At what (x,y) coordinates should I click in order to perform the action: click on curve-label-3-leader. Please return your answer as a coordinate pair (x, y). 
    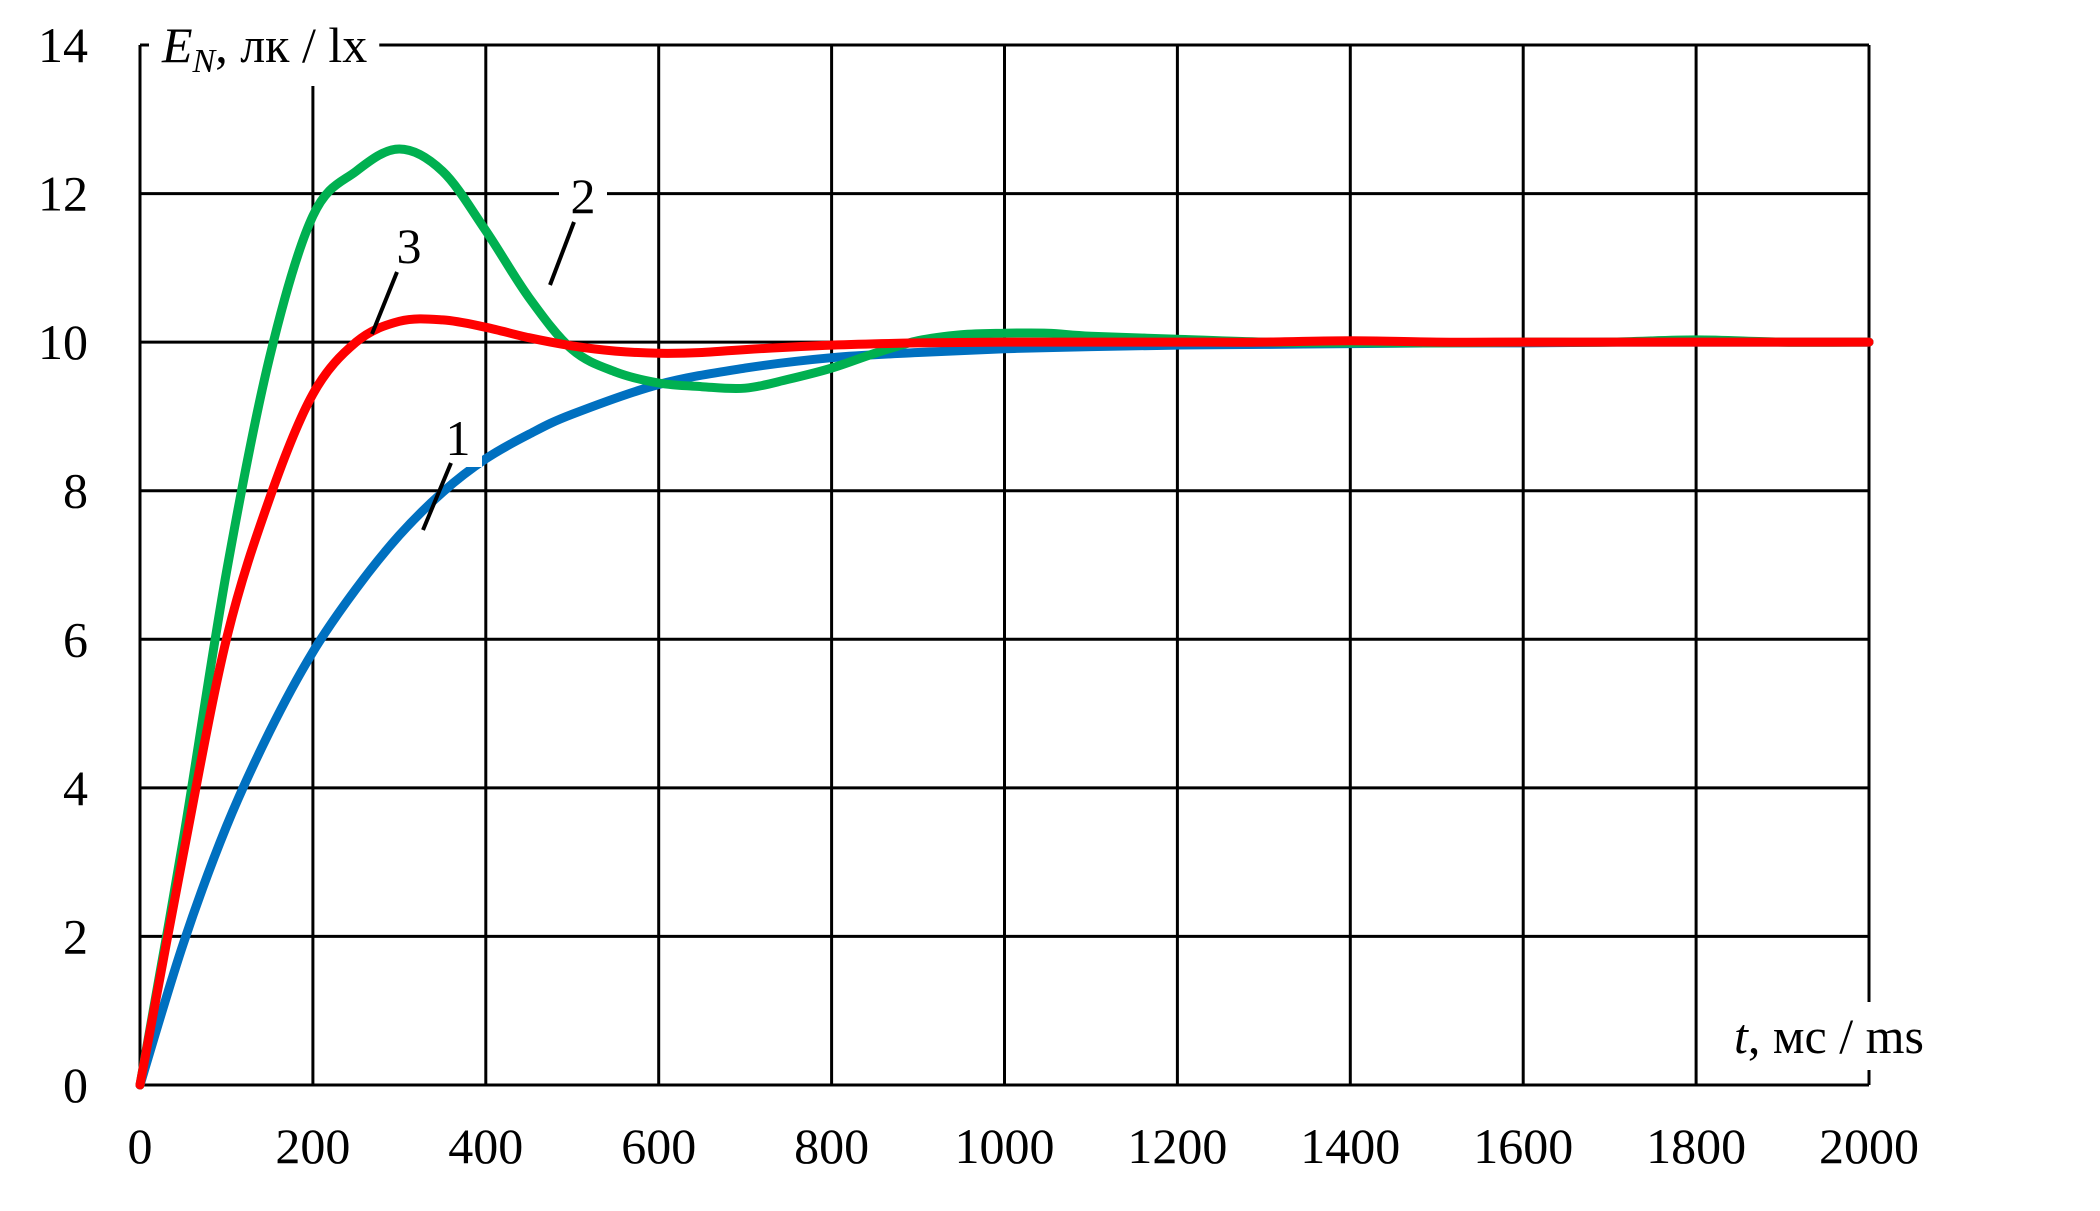
    Looking at the image, I should click on (384, 303).